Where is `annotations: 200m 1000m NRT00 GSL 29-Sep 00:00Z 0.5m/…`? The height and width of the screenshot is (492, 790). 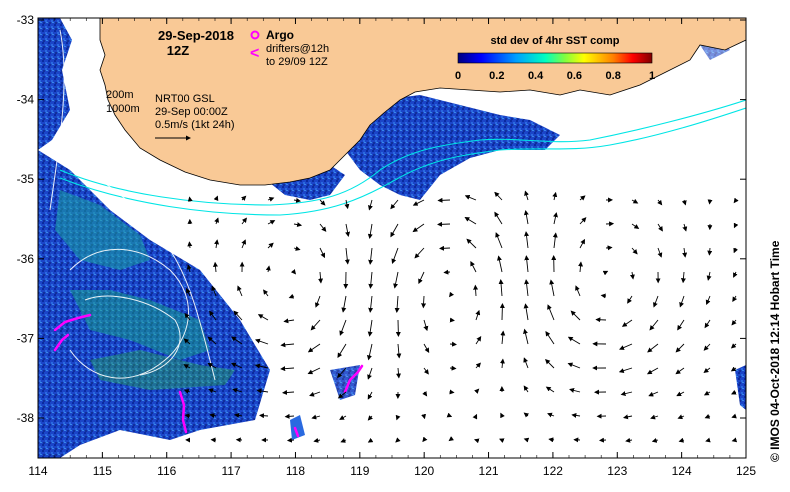
annotations: 200m 1000m NRT00 GSL 29-Sep 00:00Z 0.5m/… is located at coordinates (170, 115).